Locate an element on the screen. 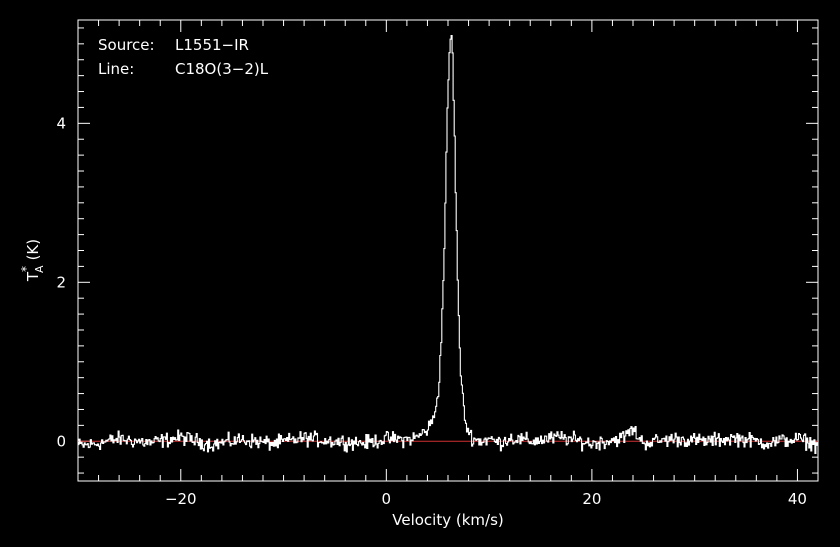  y-axis-label-unit: (K) is located at coordinates (33, 250).